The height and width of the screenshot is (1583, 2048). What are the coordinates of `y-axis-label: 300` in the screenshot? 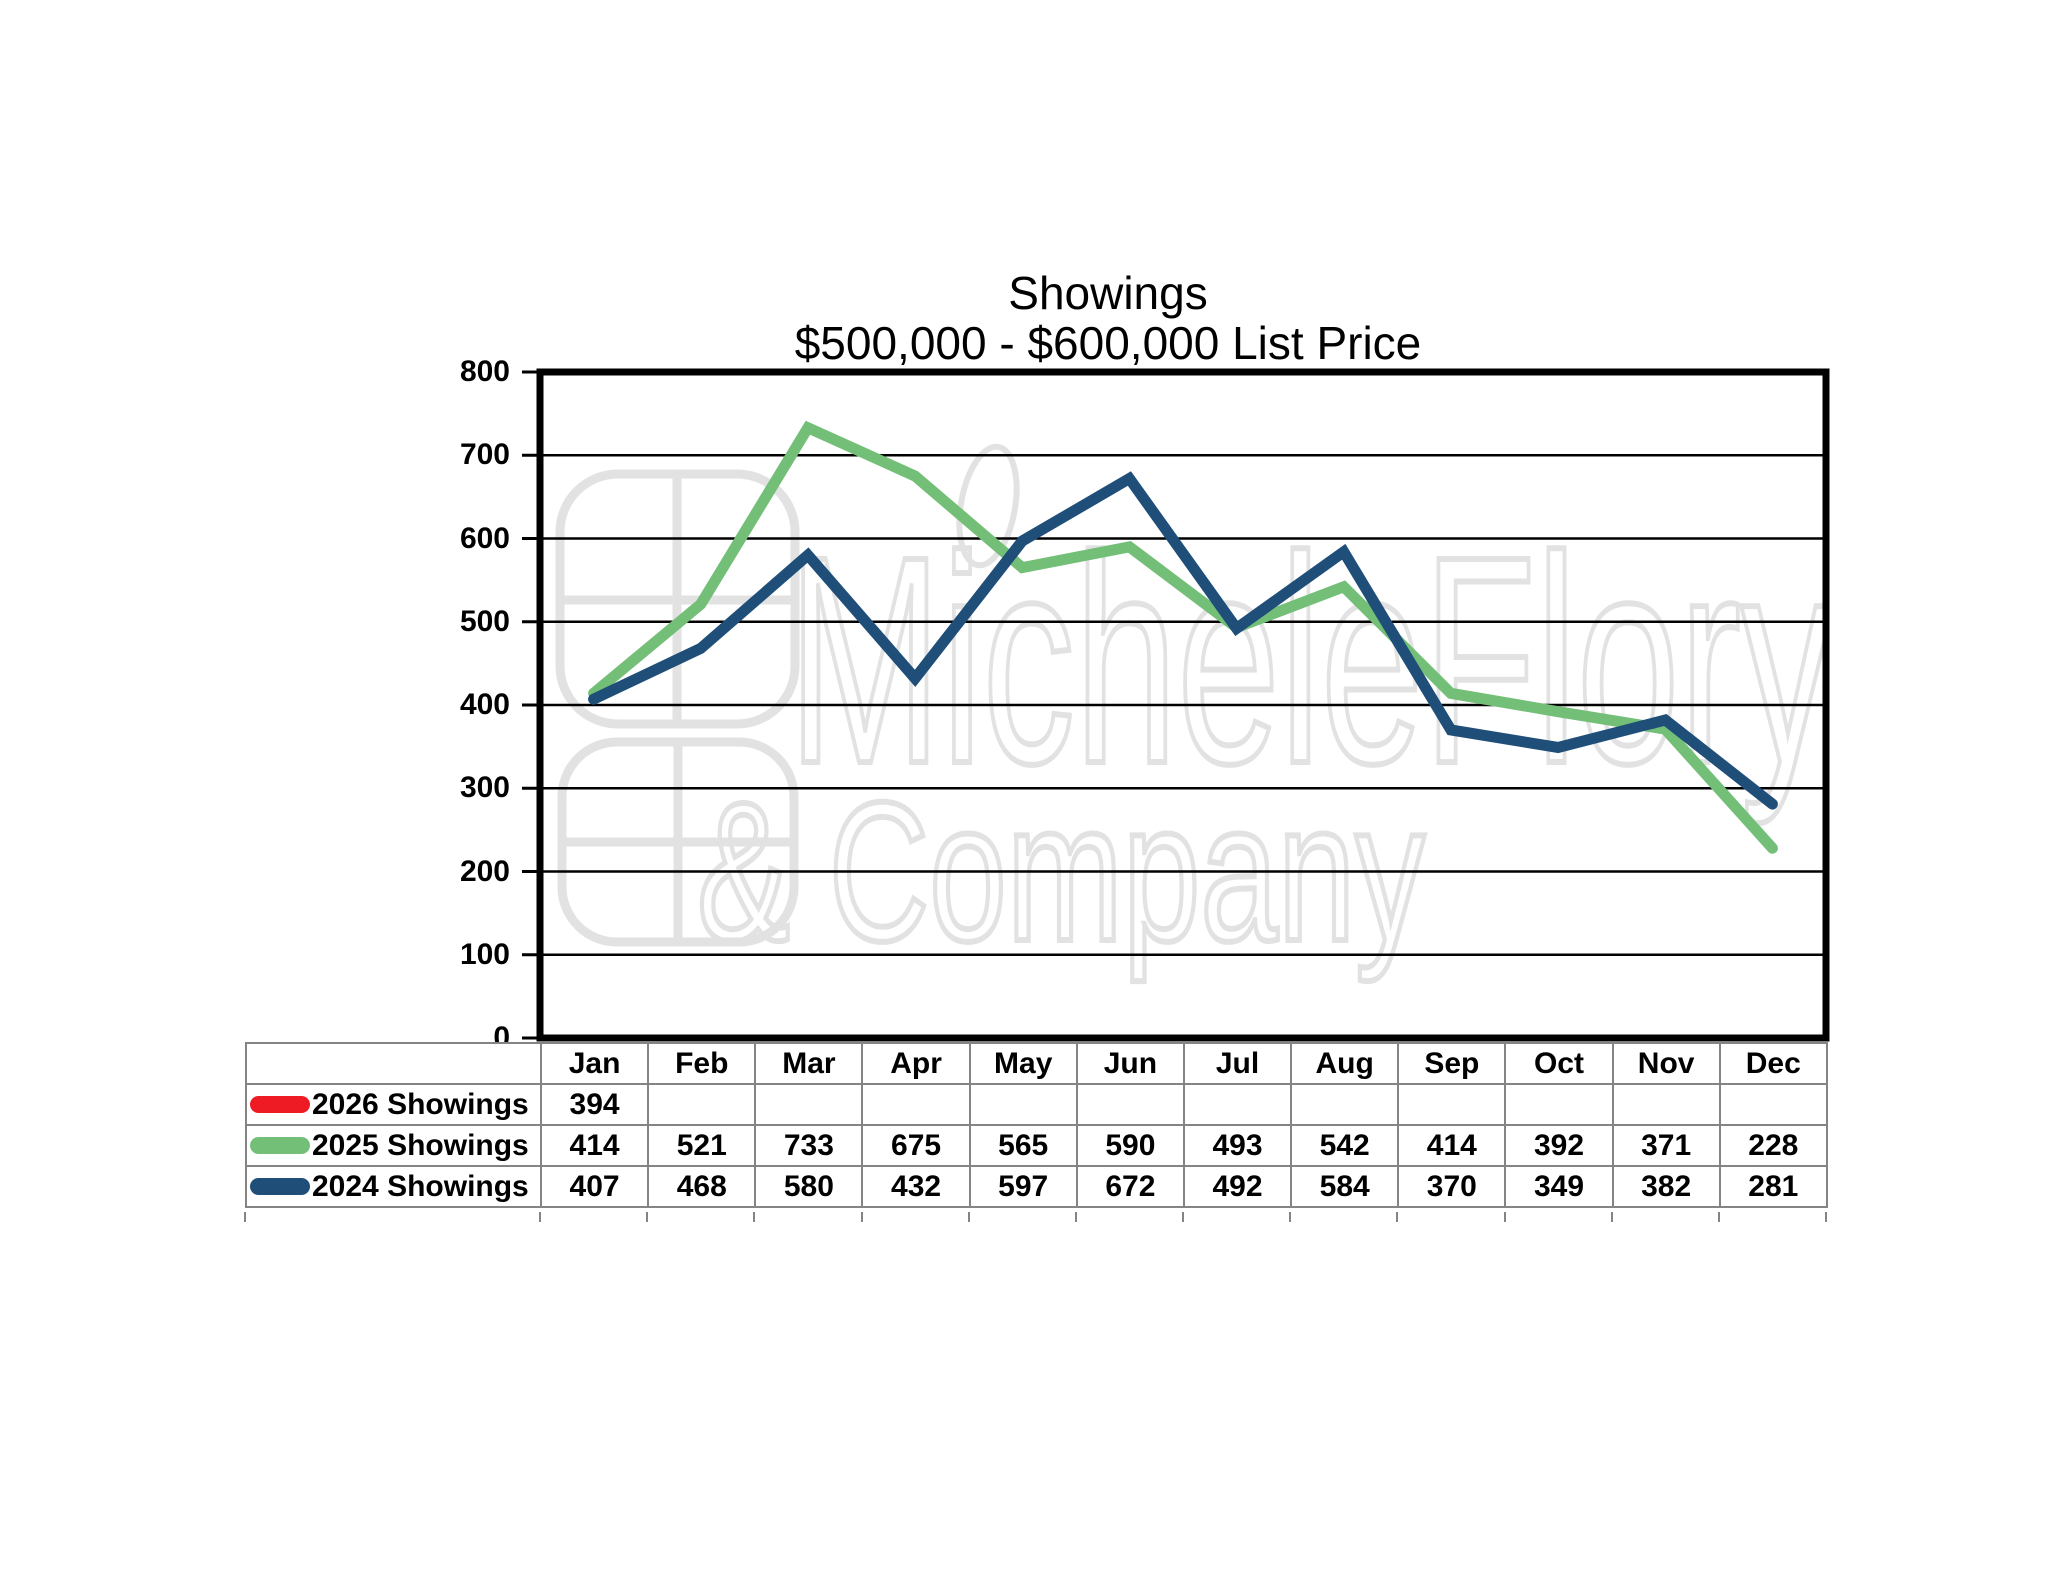 It's located at (484, 788).